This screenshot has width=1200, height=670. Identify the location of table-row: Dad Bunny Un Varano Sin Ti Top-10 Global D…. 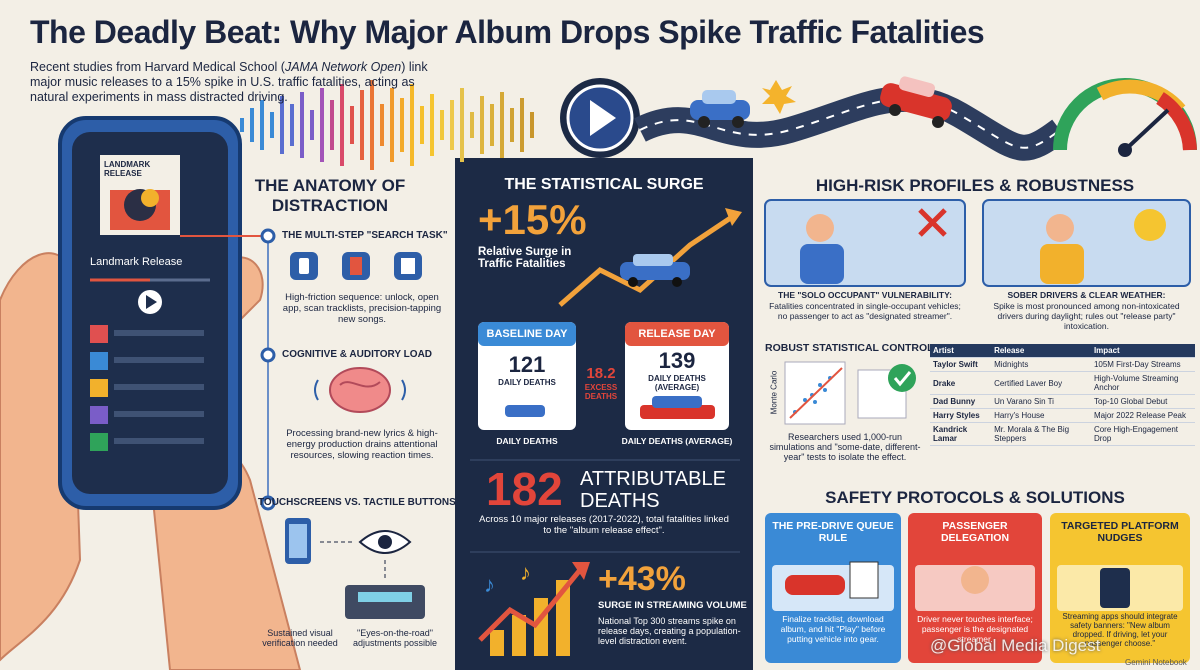
(1062, 401).